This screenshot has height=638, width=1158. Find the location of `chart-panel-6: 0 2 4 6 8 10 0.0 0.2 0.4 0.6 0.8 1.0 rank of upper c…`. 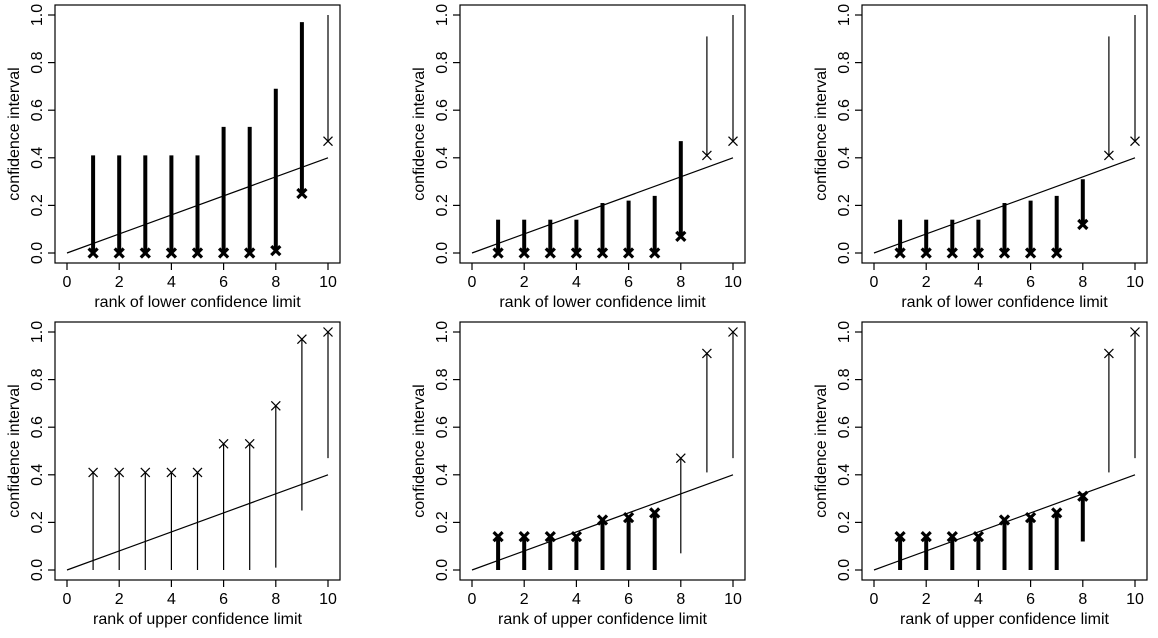

chart-panel-6: 0 2 4 6 8 10 0.0 0.2 0.4 0.6 0.8 1.0 rank of upper c… is located at coordinates (980, 474).